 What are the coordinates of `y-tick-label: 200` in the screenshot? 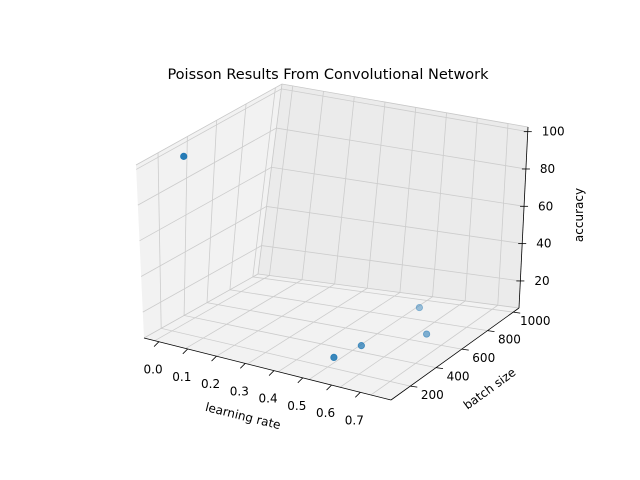 It's located at (432, 395).